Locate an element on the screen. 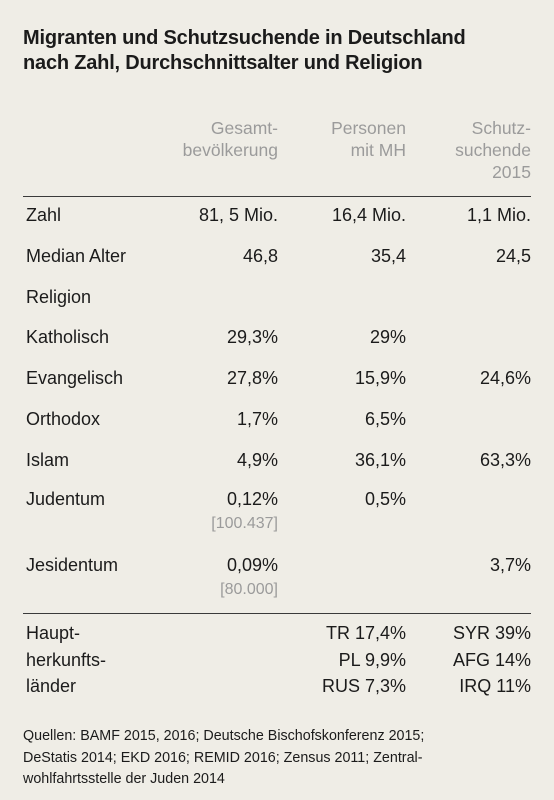 Image resolution: width=554 pixels, height=800 pixels. cell-mh: 36,1% is located at coordinates (380, 460).